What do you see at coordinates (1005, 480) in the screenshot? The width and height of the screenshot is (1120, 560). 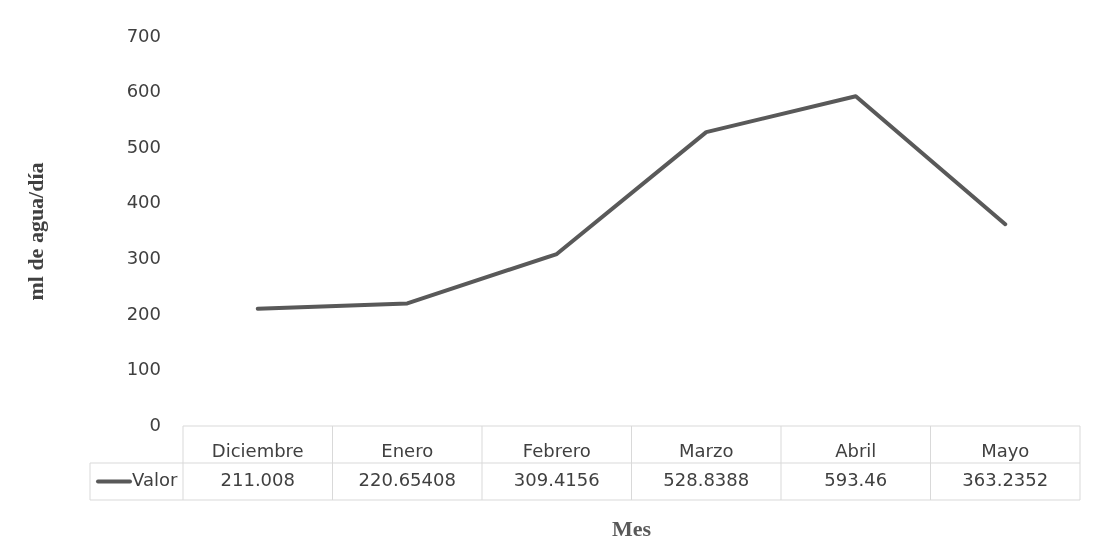 I see `data-label: 363.2352` at bounding box center [1005, 480].